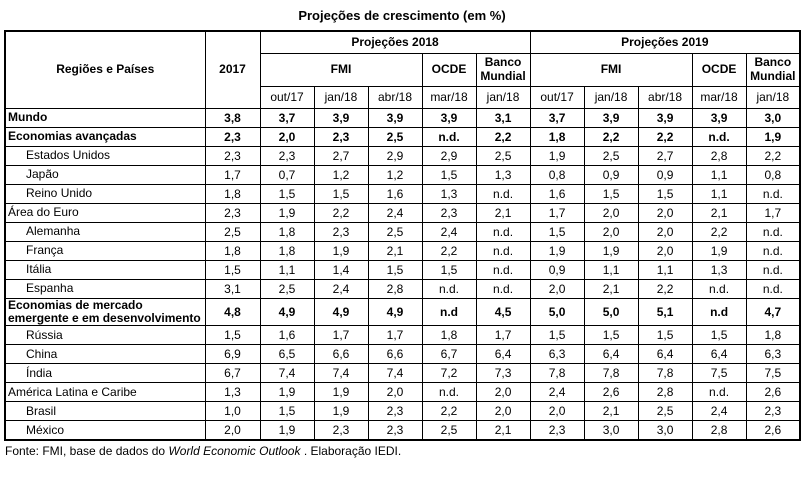 The image size is (804, 480). What do you see at coordinates (503, 354) in the screenshot?
I see `value-cell: 6,4` at bounding box center [503, 354].